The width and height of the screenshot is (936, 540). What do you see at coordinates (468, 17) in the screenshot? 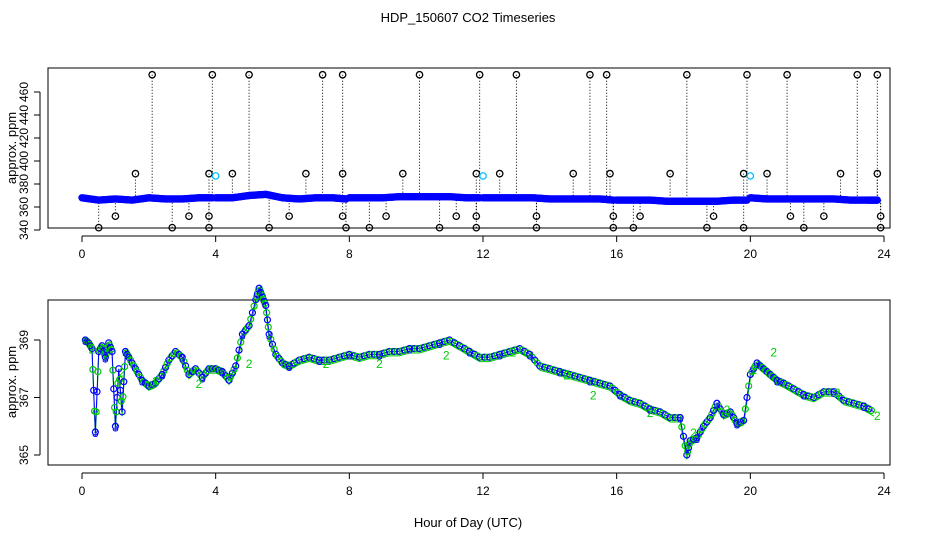
I see `chart-title: HDP_150607 CO2 Timeseries` at bounding box center [468, 17].